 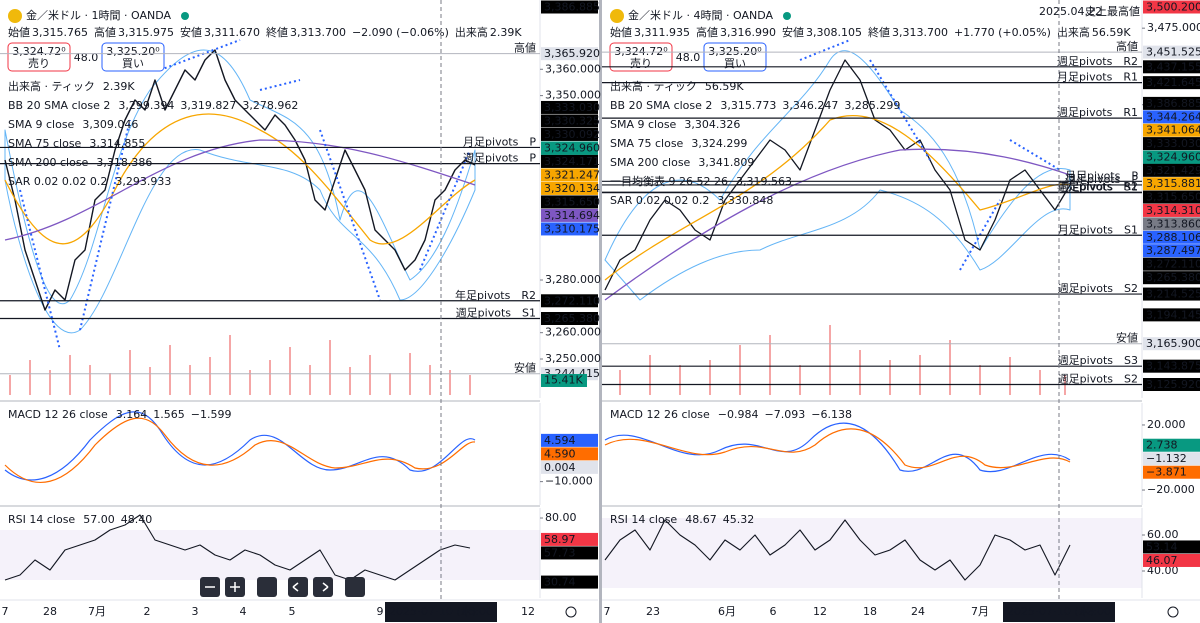 What do you see at coordinates (237, 547) in the screenshot?
I see `rsi-line` at bounding box center [237, 547].